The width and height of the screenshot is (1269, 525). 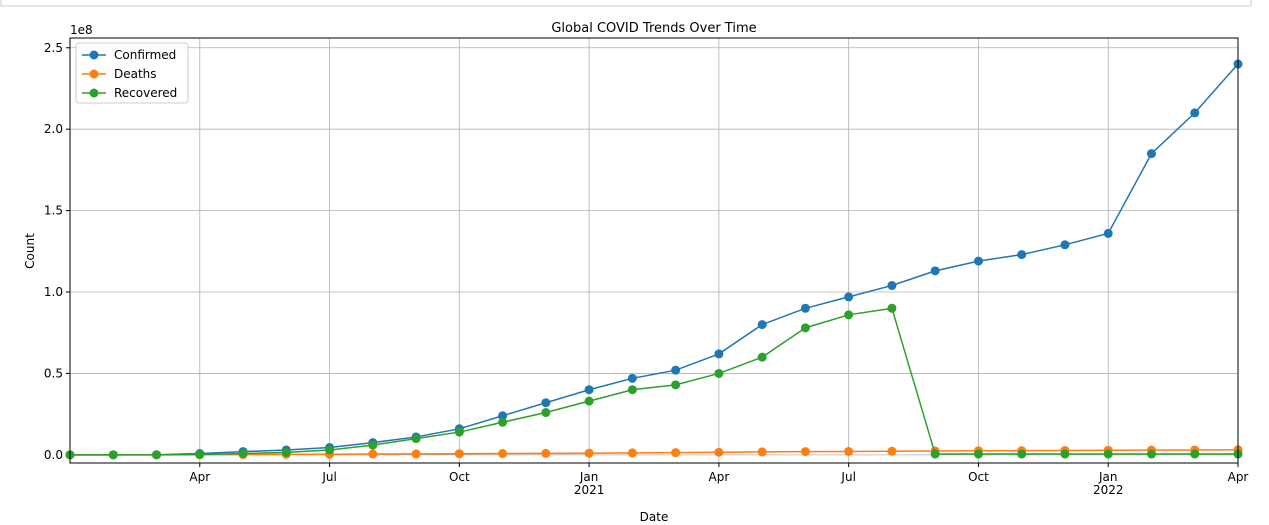 What do you see at coordinates (589, 490) in the screenshot?
I see `x-tick-year: 2021` at bounding box center [589, 490].